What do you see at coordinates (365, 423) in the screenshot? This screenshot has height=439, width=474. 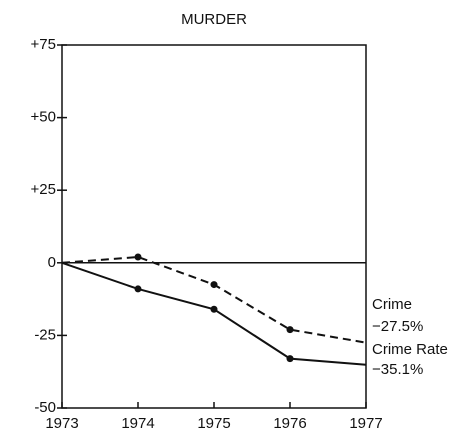 I see `x-tick-label: 1977` at bounding box center [365, 423].